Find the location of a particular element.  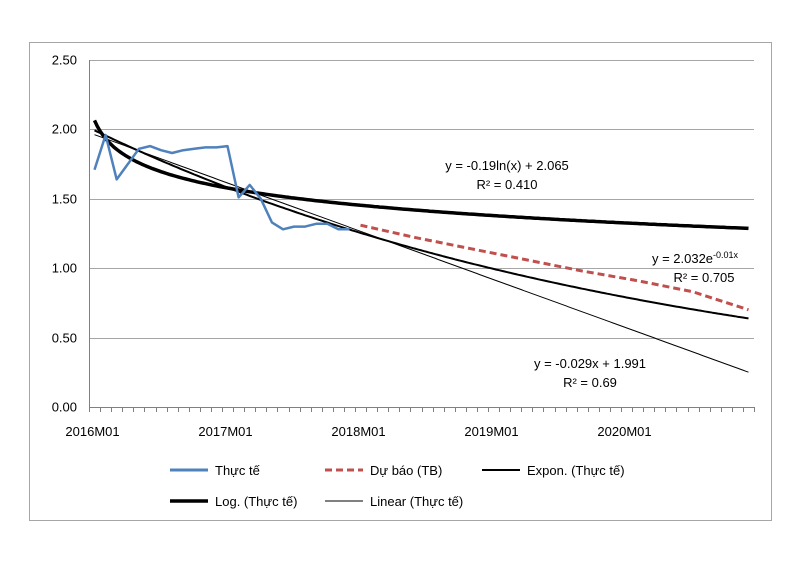

x-tick-label: 2016M01 is located at coordinates (92, 431).